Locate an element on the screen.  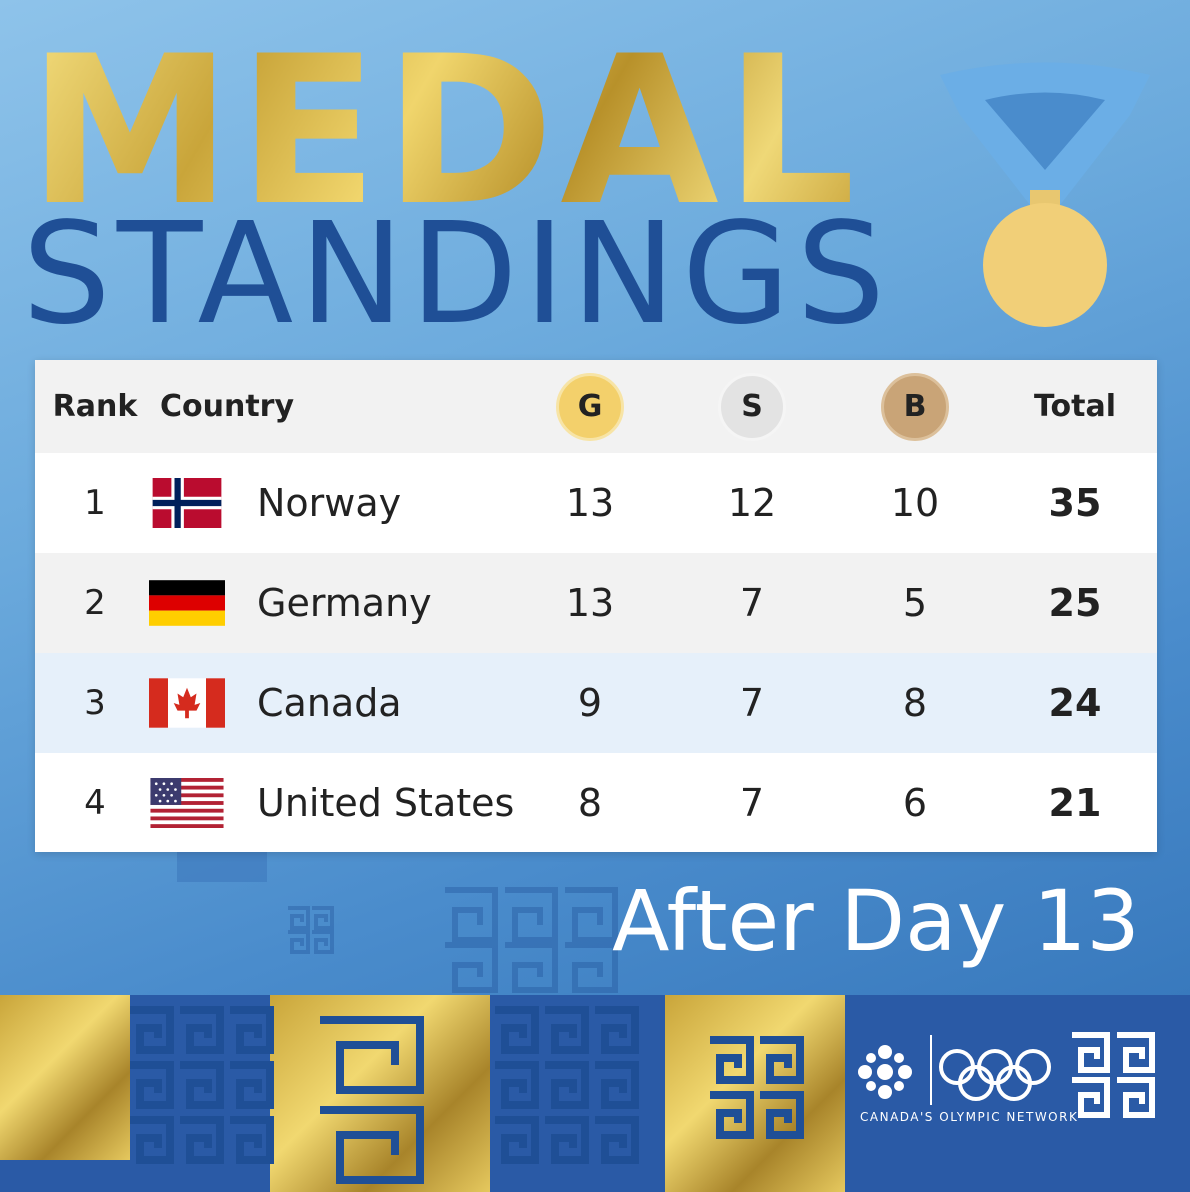
country-header: Country is located at coordinates (227, 406).